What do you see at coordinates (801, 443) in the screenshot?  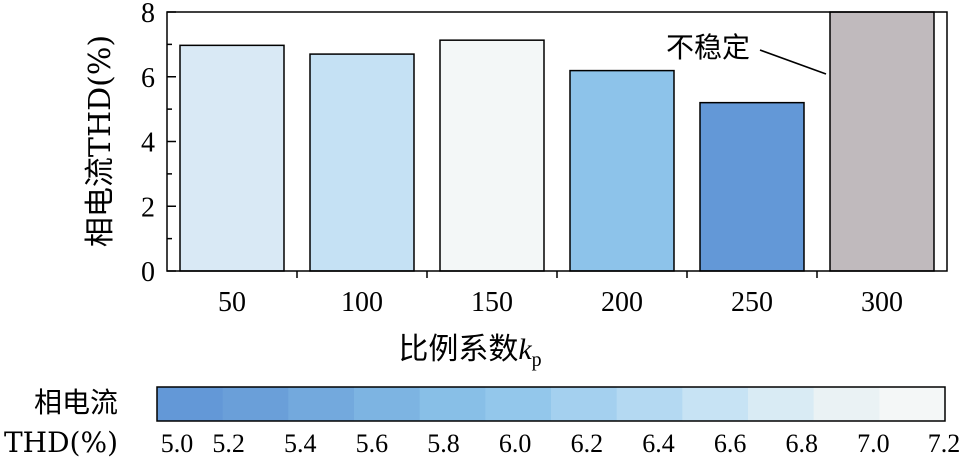 I see `colorbar-tick-label-6.8: 6.8` at bounding box center [801, 443].